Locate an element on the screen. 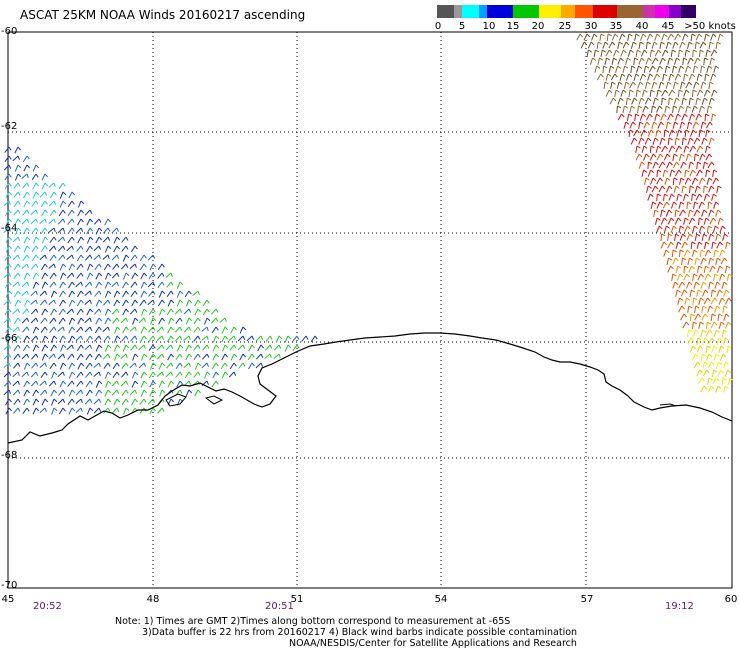 Image resolution: width=740 pixels, height=650 pixels. lon-label-57: 57 is located at coordinates (587, 599).